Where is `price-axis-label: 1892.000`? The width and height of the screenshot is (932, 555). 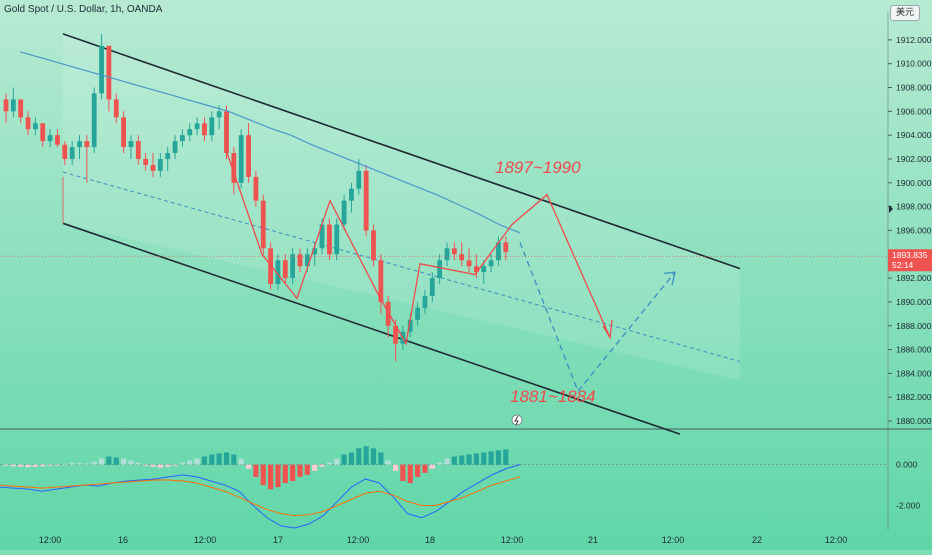 price-axis-label: 1892.000 is located at coordinates (914, 278).